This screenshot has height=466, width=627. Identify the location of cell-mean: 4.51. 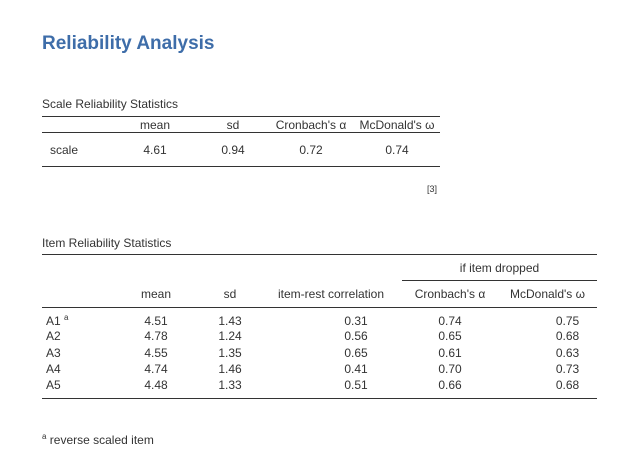
(156, 321).